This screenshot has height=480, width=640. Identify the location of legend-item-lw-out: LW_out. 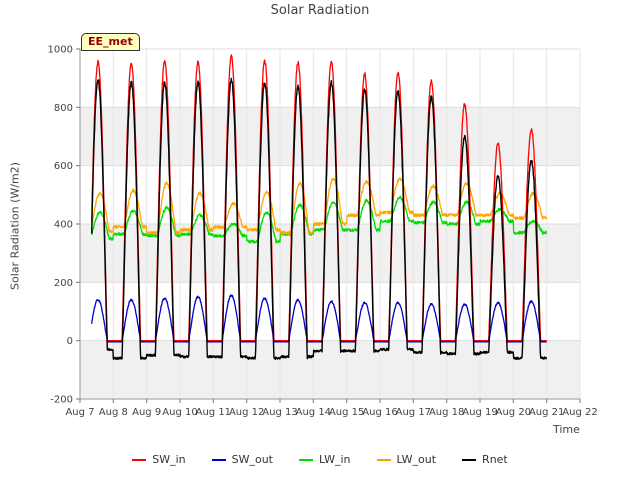
(406, 459).